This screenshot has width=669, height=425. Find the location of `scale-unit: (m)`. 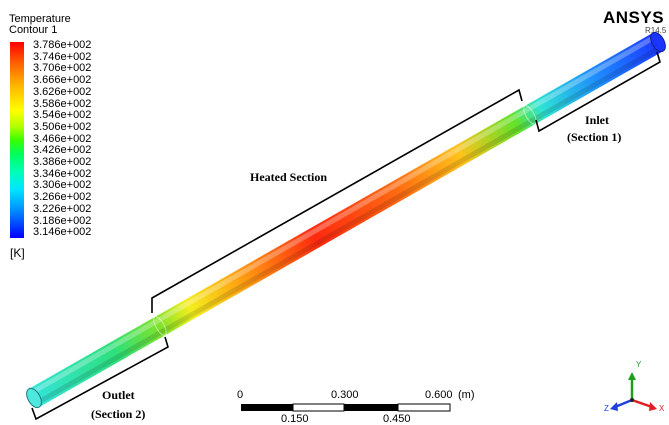

scale-unit: (m) is located at coordinates (466, 395).